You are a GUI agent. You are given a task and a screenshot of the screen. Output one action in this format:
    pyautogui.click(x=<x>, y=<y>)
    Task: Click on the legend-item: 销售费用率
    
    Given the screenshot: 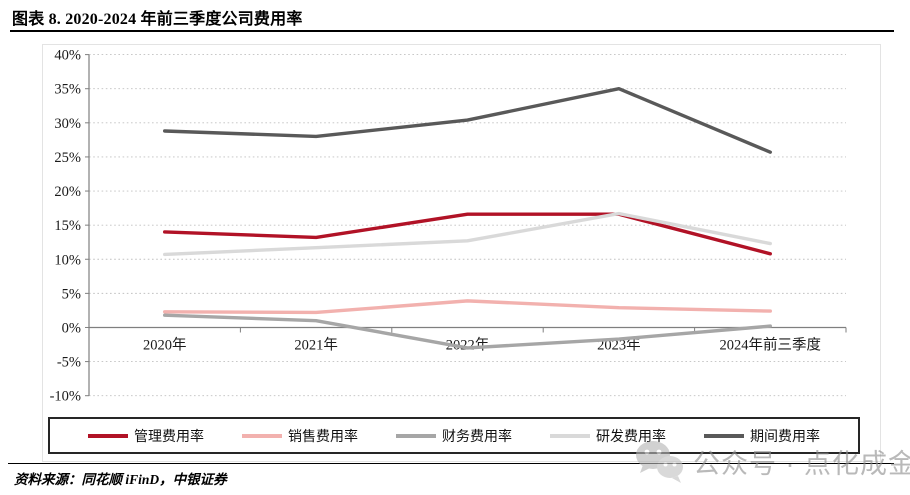 What is the action you would take?
    pyautogui.click(x=300, y=436)
    